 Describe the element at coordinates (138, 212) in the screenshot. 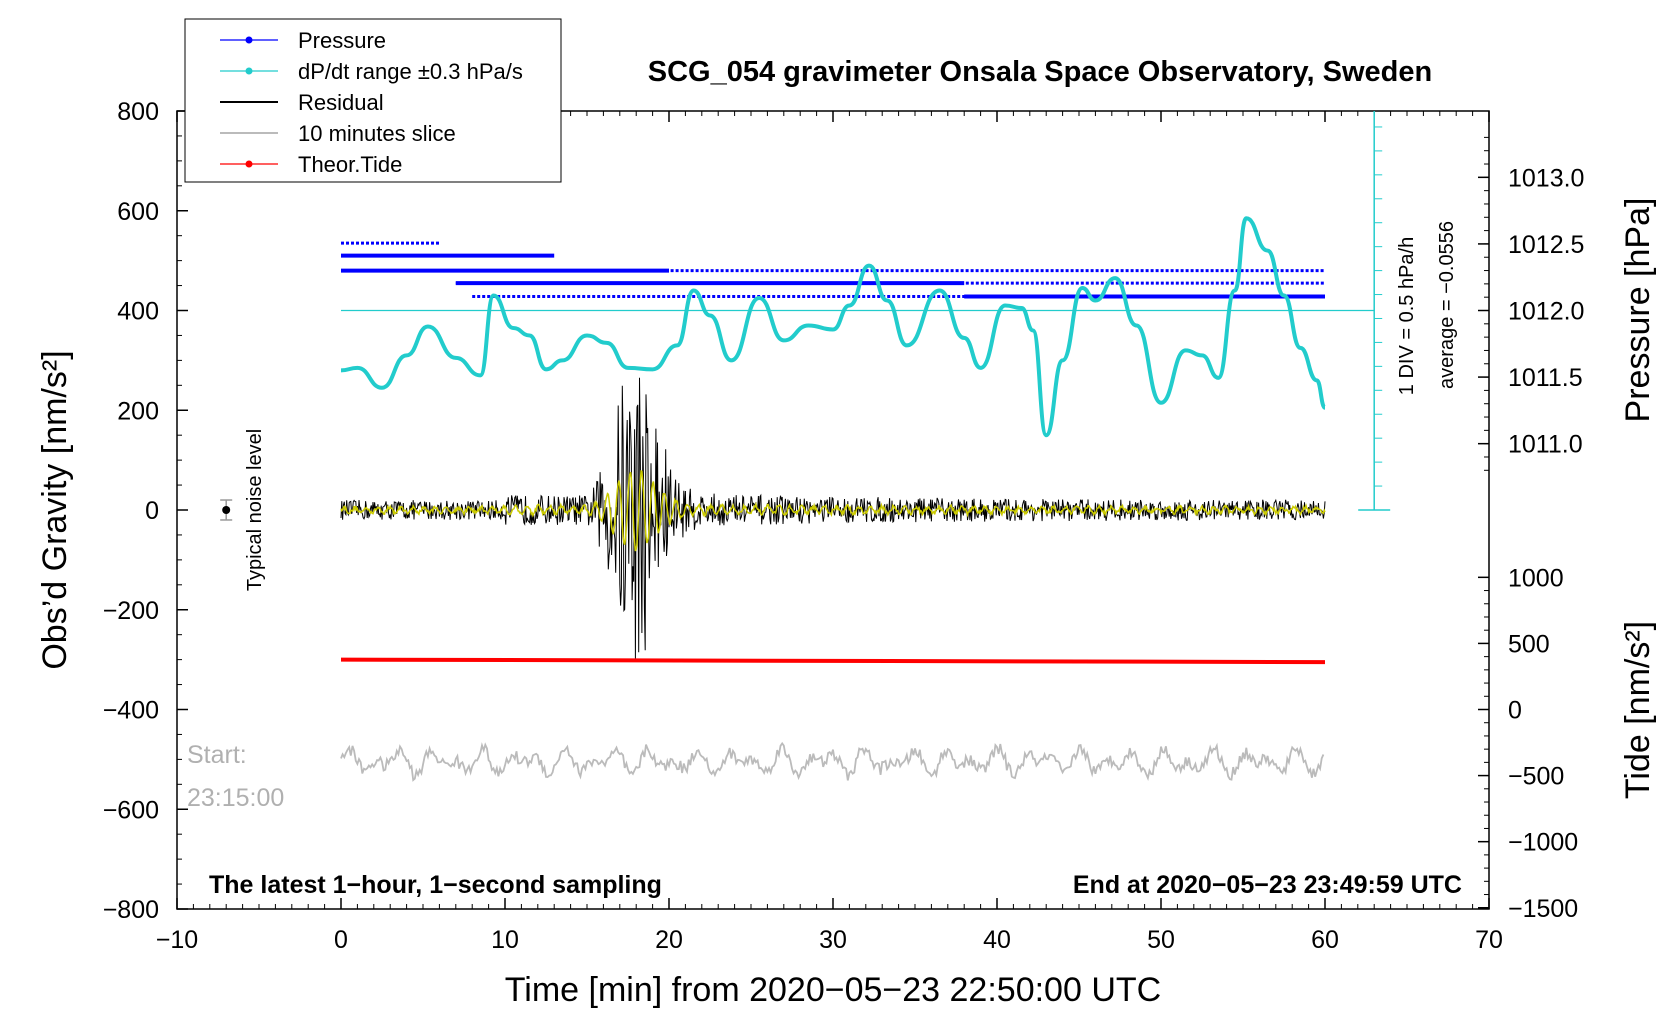

I see `y-tick-label: 600` at that location.